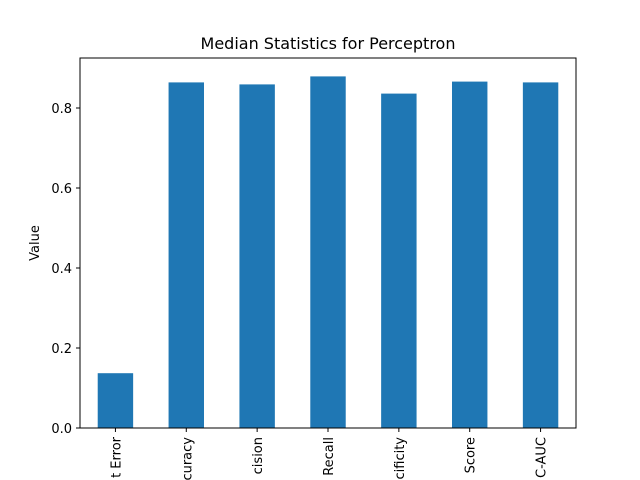 The image size is (640, 480). I want to click on y-tick-label: 0.2, so click(61, 349).